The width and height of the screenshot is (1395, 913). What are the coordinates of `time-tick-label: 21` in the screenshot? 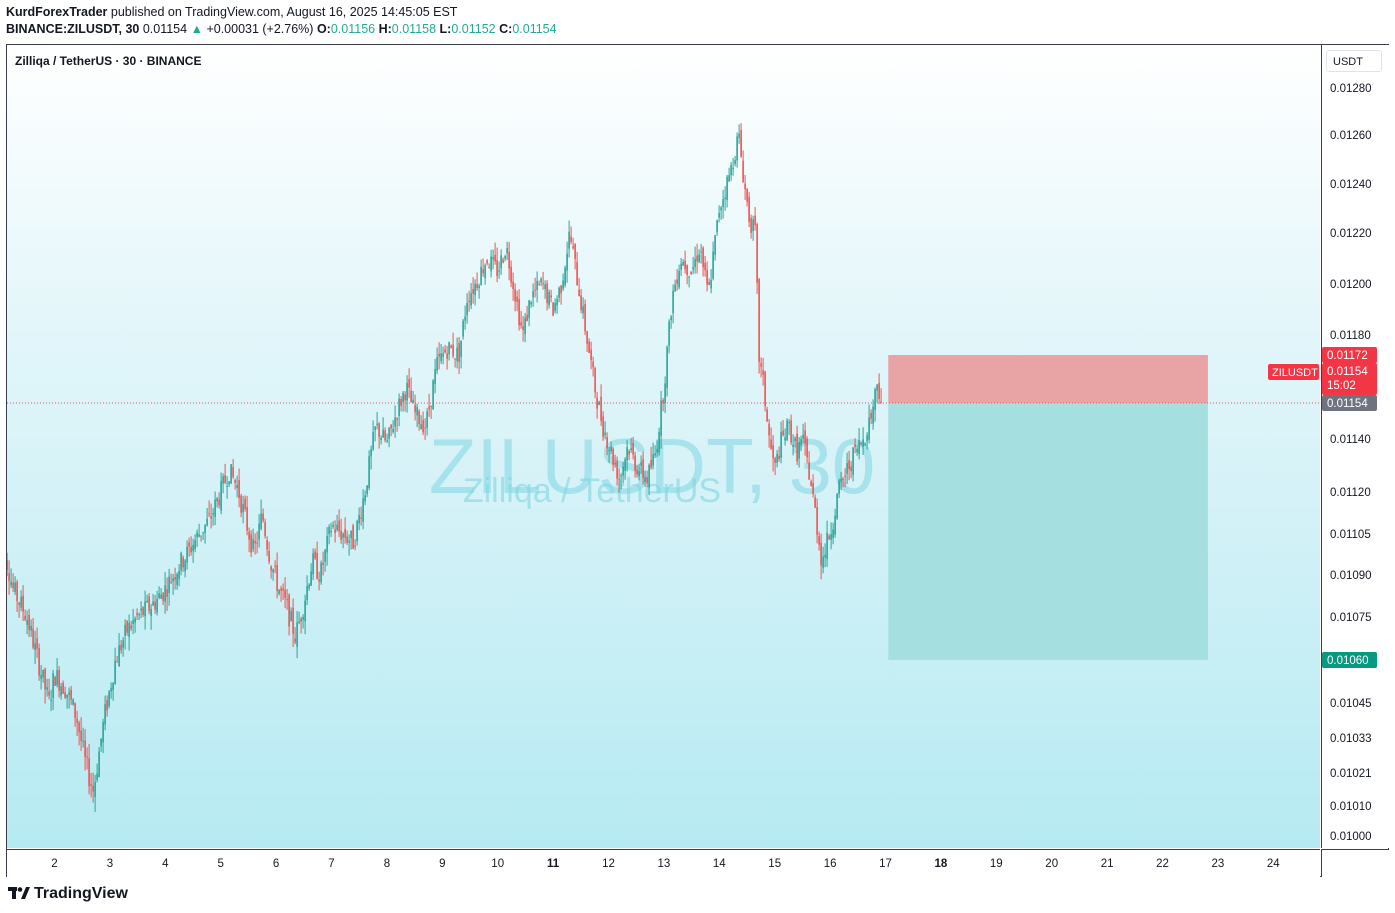 It's located at (1107, 864).